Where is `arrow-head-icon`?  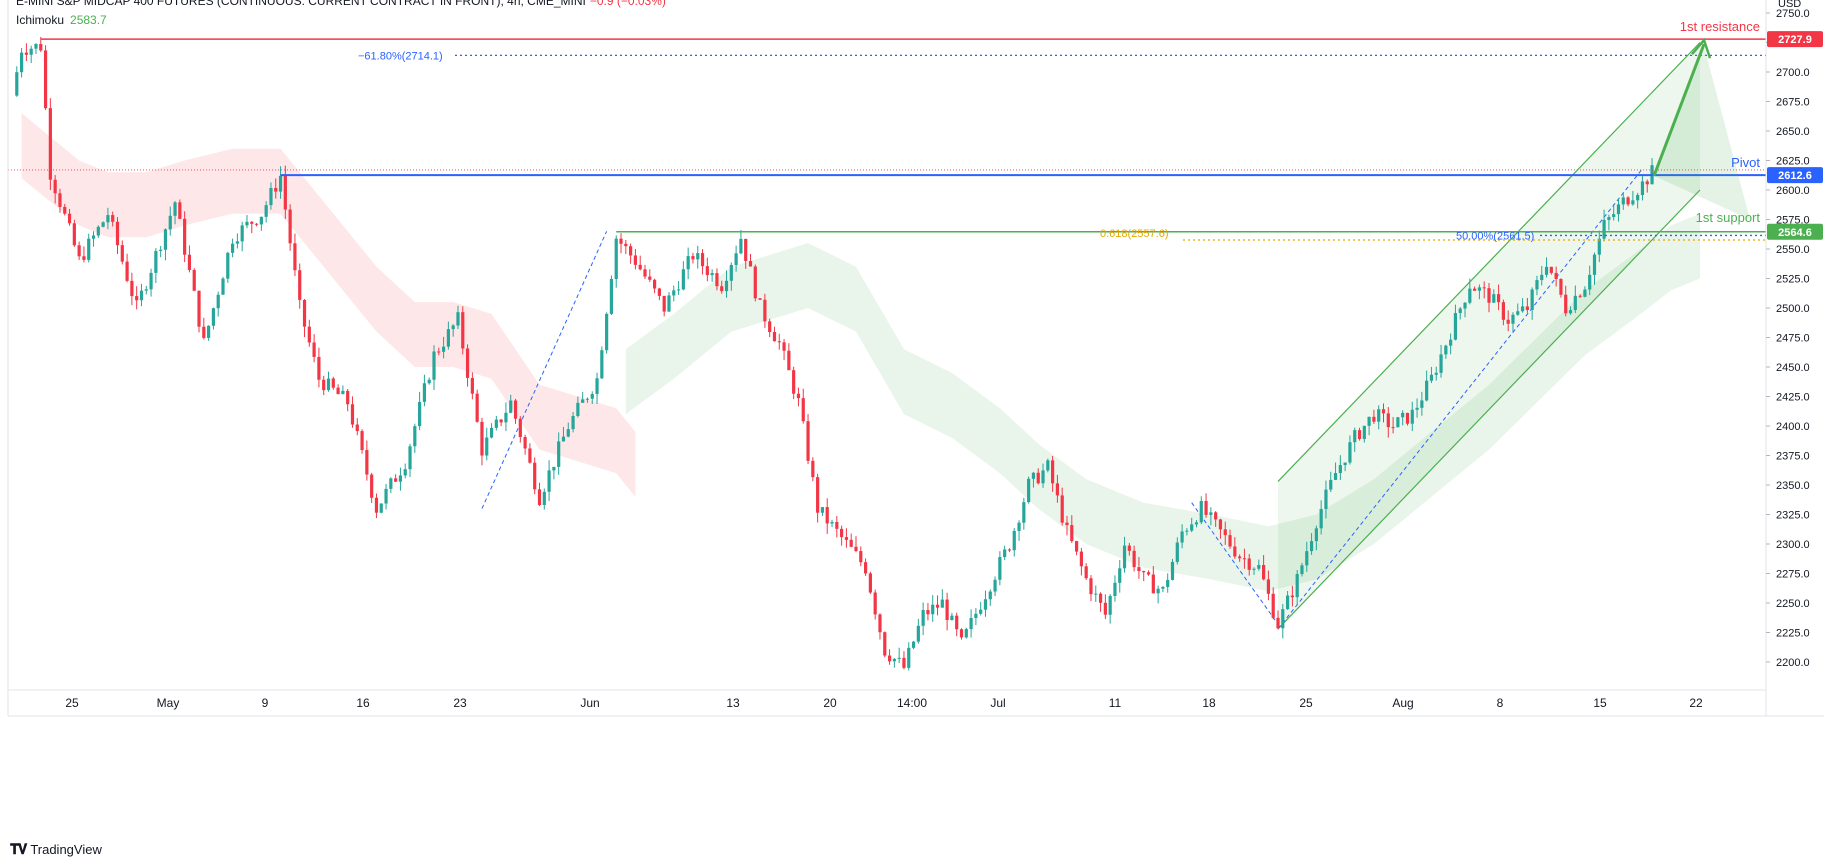 arrow-head-icon is located at coordinates (1701, 48).